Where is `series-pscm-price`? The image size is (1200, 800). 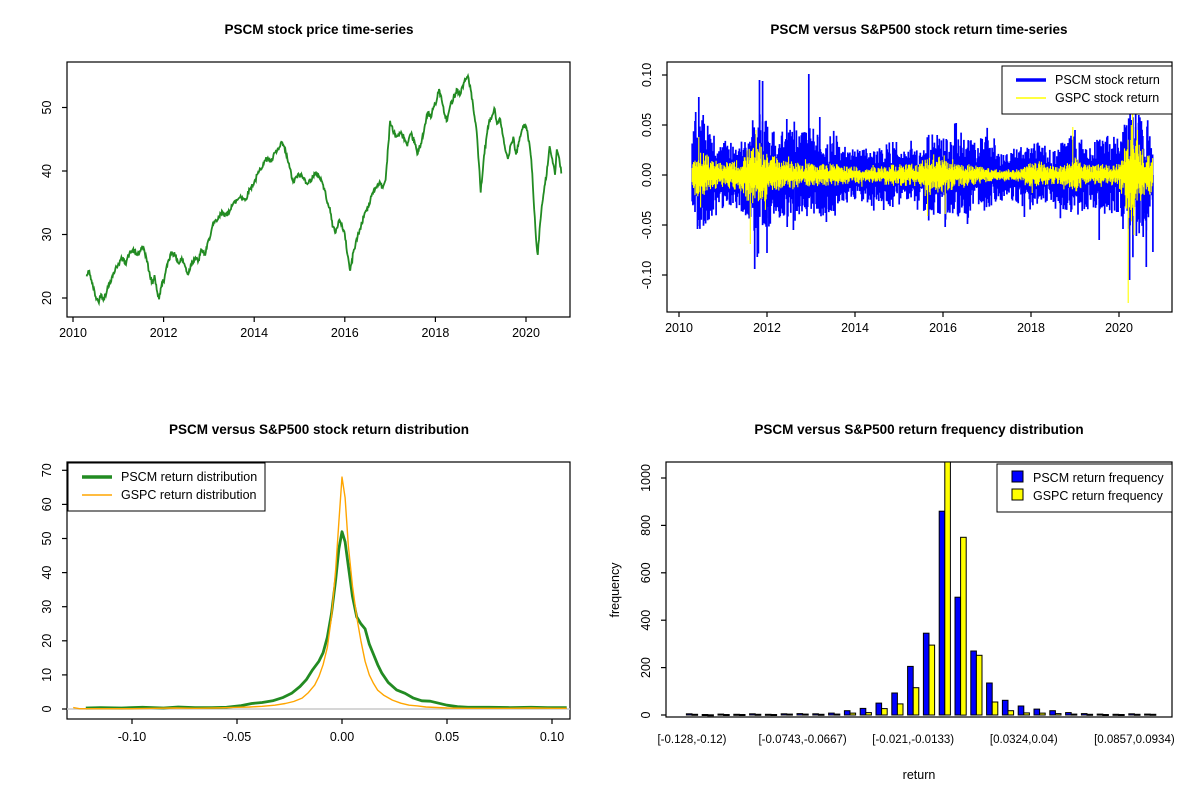 series-pscm-price is located at coordinates (324, 189).